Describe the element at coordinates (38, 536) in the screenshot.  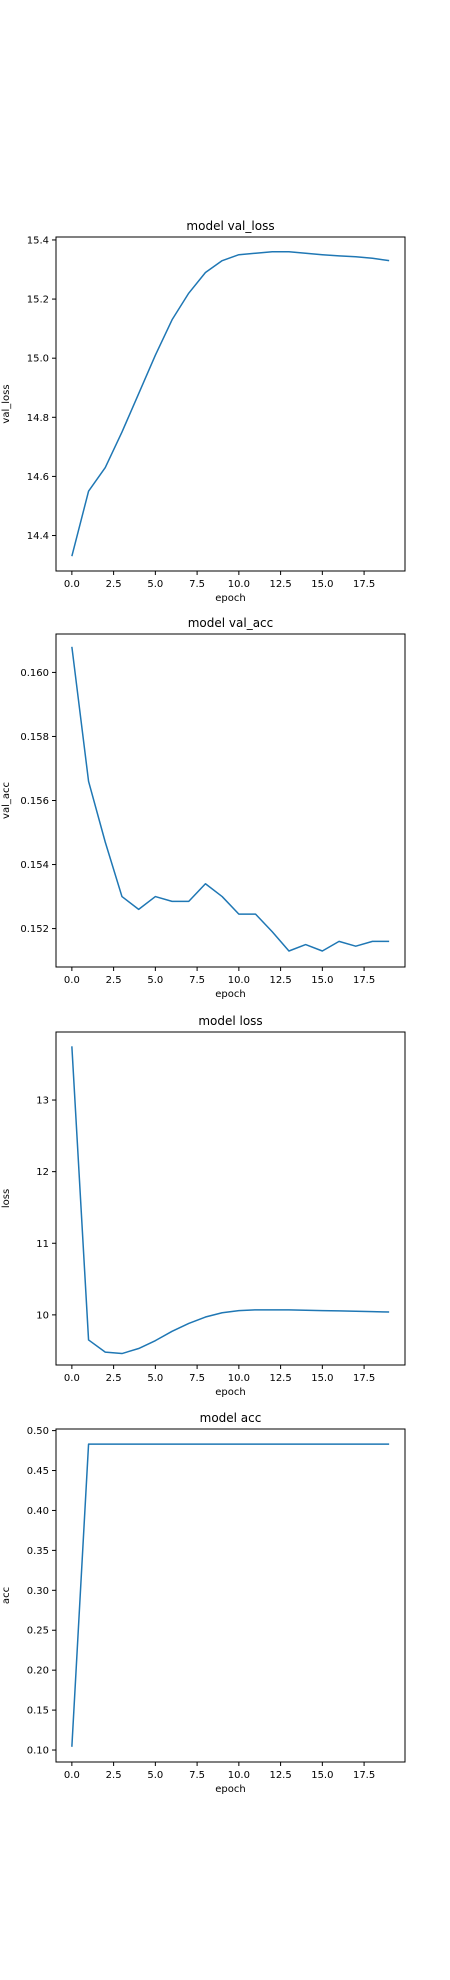
I see `y-tick-label: 14.4` at that location.